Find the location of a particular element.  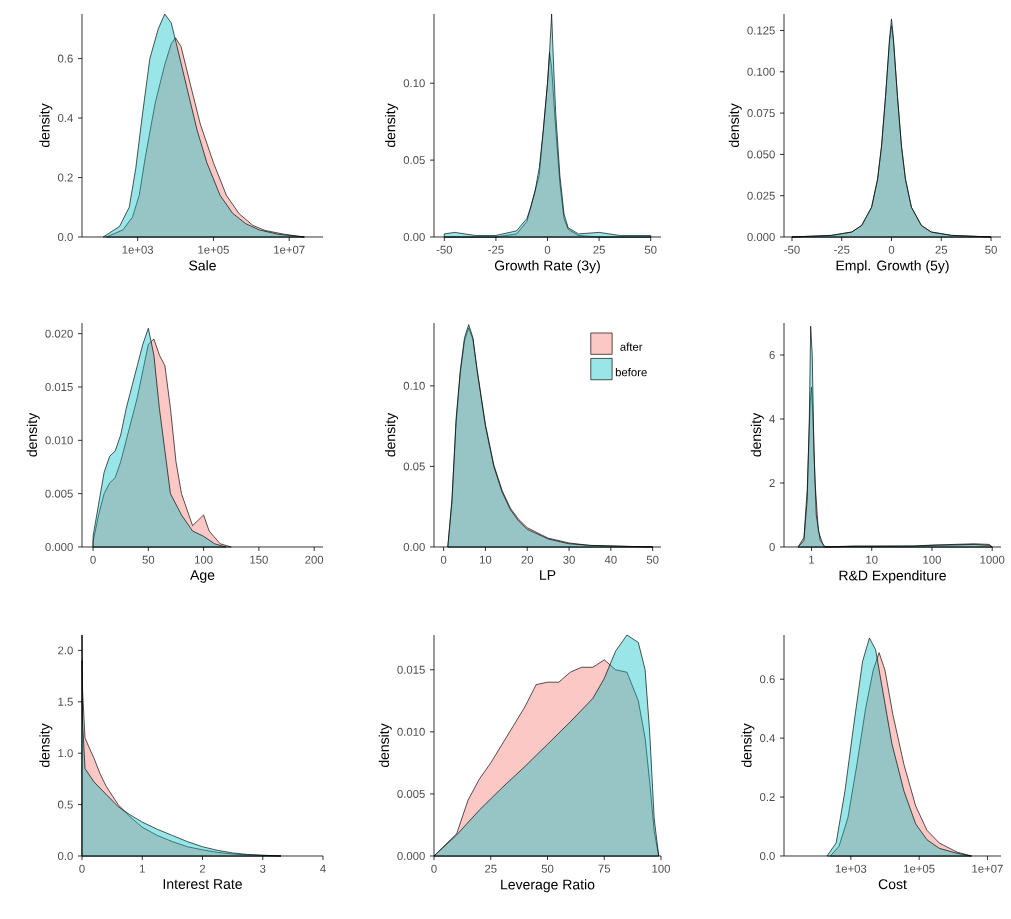

legend-label: after is located at coordinates (631, 346).